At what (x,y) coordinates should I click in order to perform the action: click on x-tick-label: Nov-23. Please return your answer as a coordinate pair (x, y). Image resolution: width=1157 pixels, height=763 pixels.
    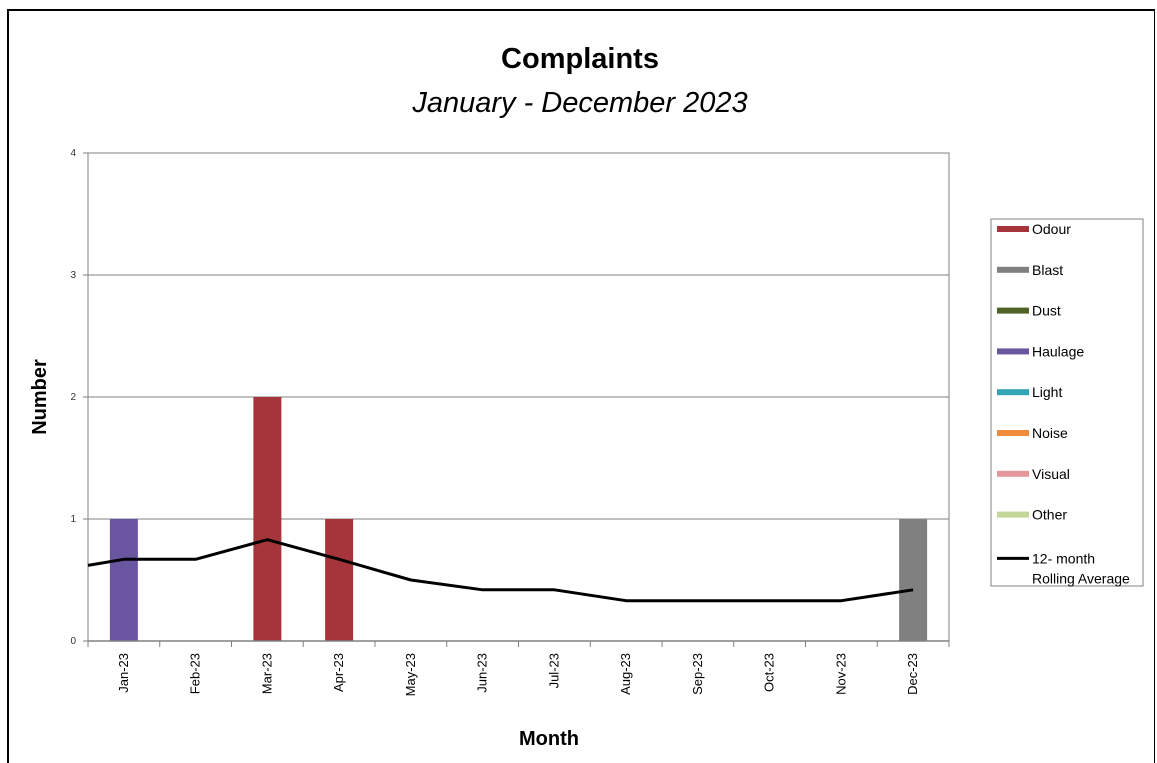
    Looking at the image, I should click on (840, 674).